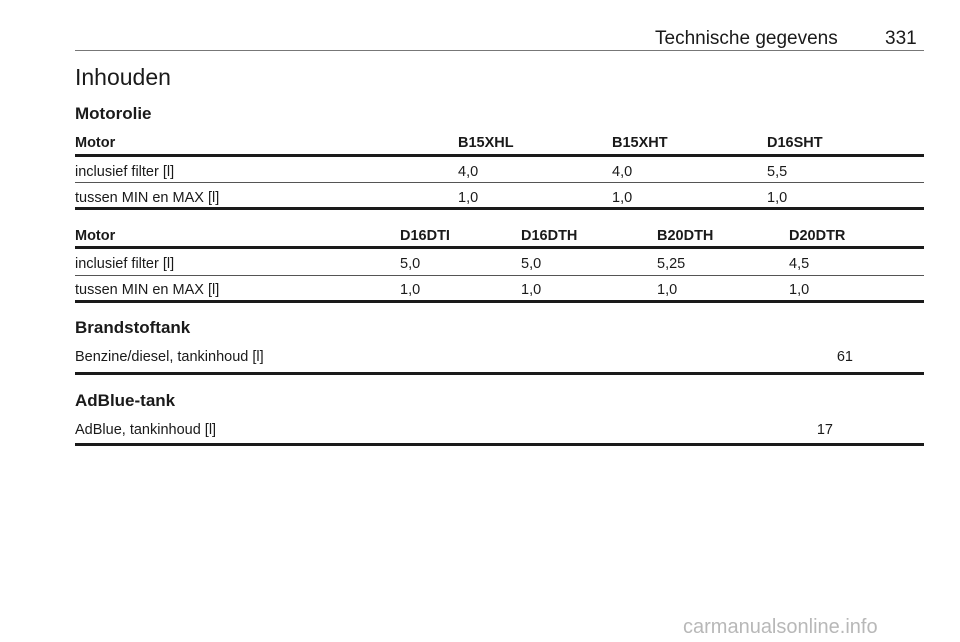 The image size is (960, 642). I want to click on page-title: Inhouden, so click(123, 77).